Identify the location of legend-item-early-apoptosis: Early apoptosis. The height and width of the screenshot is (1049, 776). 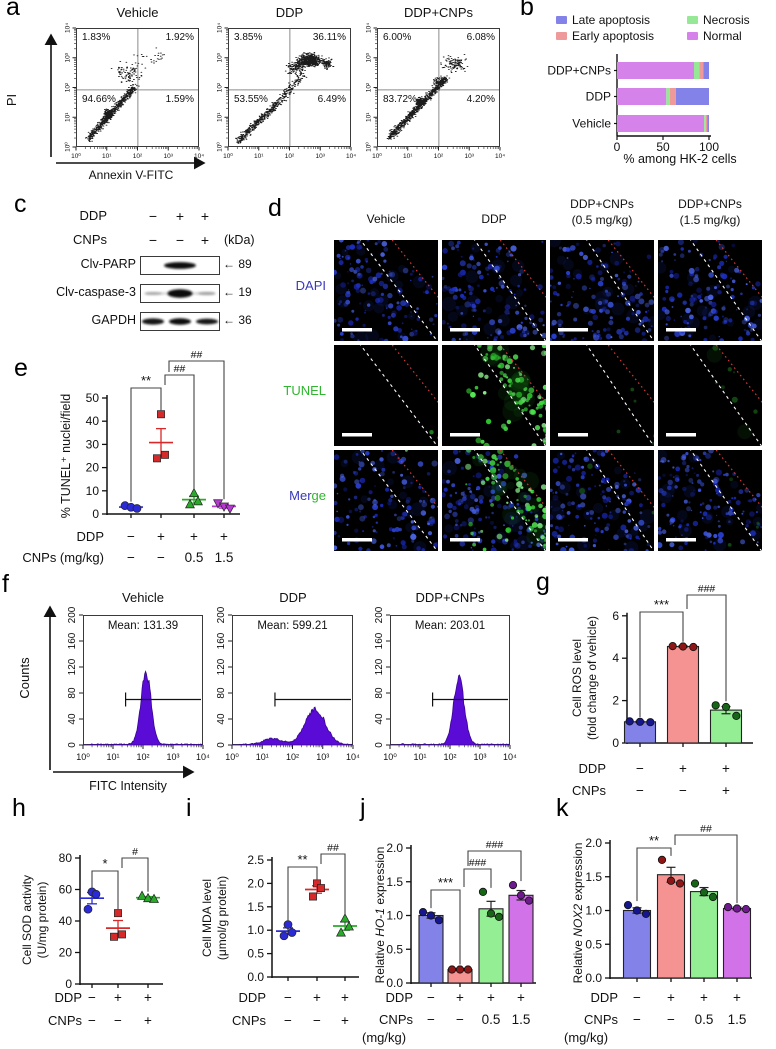
(605, 36).